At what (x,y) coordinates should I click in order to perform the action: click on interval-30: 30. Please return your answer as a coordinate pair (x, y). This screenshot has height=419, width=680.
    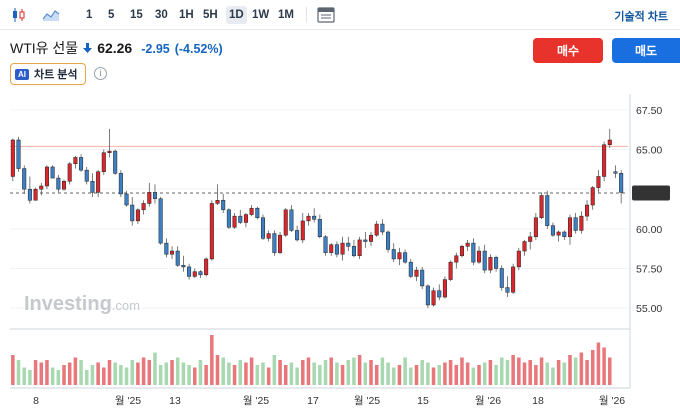
    Looking at the image, I should click on (161, 15).